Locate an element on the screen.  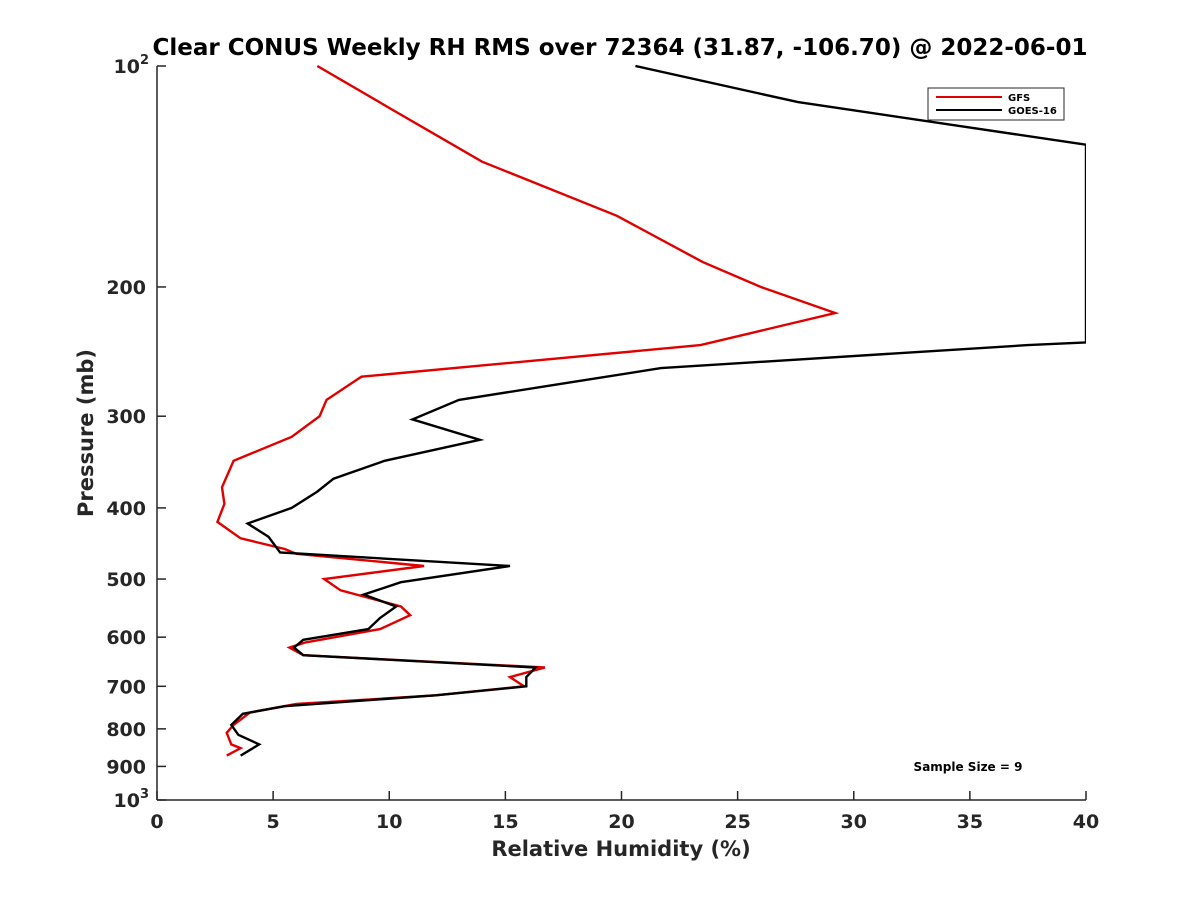
y-axis-label: Pressure (mb) is located at coordinates (86, 433).